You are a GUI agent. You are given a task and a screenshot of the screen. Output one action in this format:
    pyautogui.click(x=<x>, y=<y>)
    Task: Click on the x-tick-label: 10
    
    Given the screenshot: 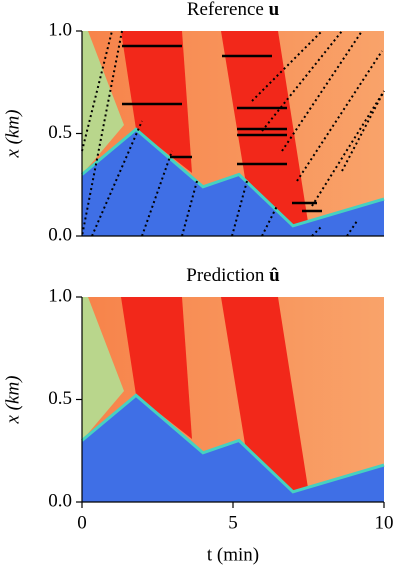 What is the action you would take?
    pyautogui.click(x=384, y=522)
    